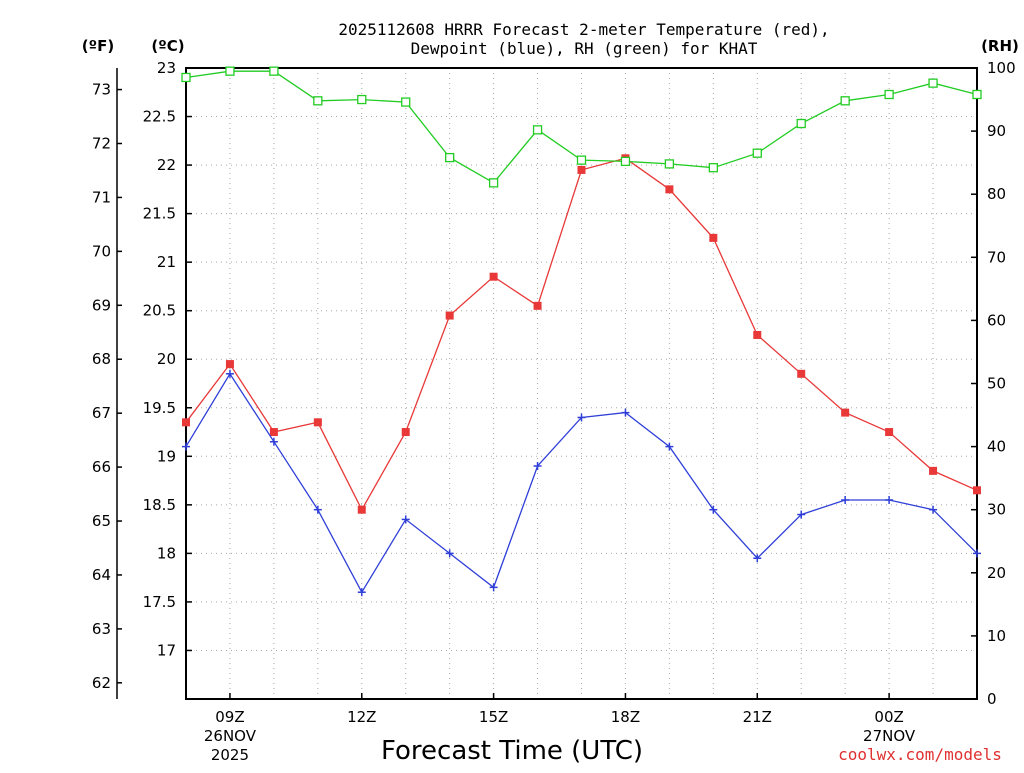 This screenshot has height=773, width=1024. I want to click on x-tick-year-label: 2025, so click(230, 755).